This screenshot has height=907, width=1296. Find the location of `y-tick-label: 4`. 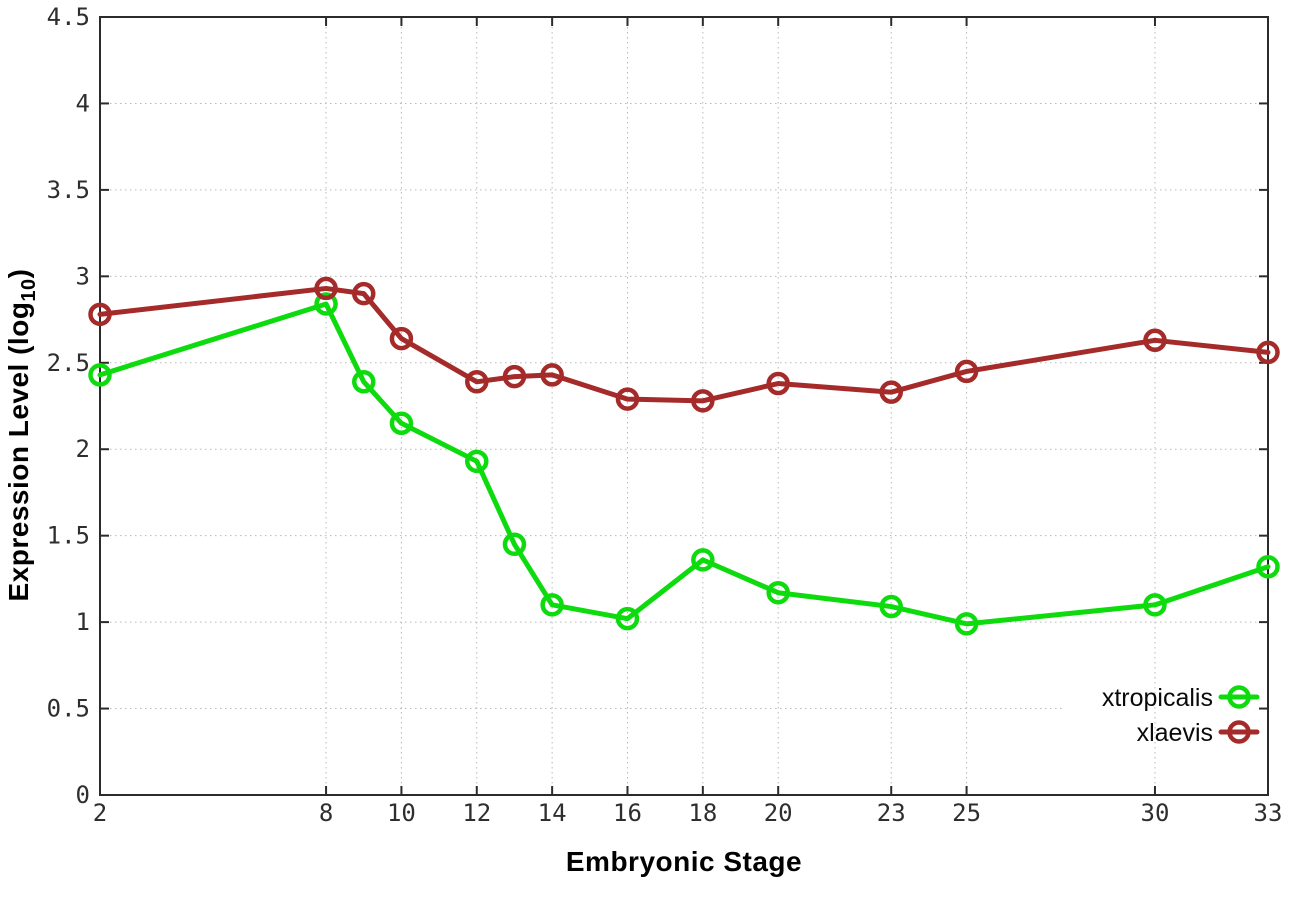

y-tick-label: 4 is located at coordinates (83, 103).